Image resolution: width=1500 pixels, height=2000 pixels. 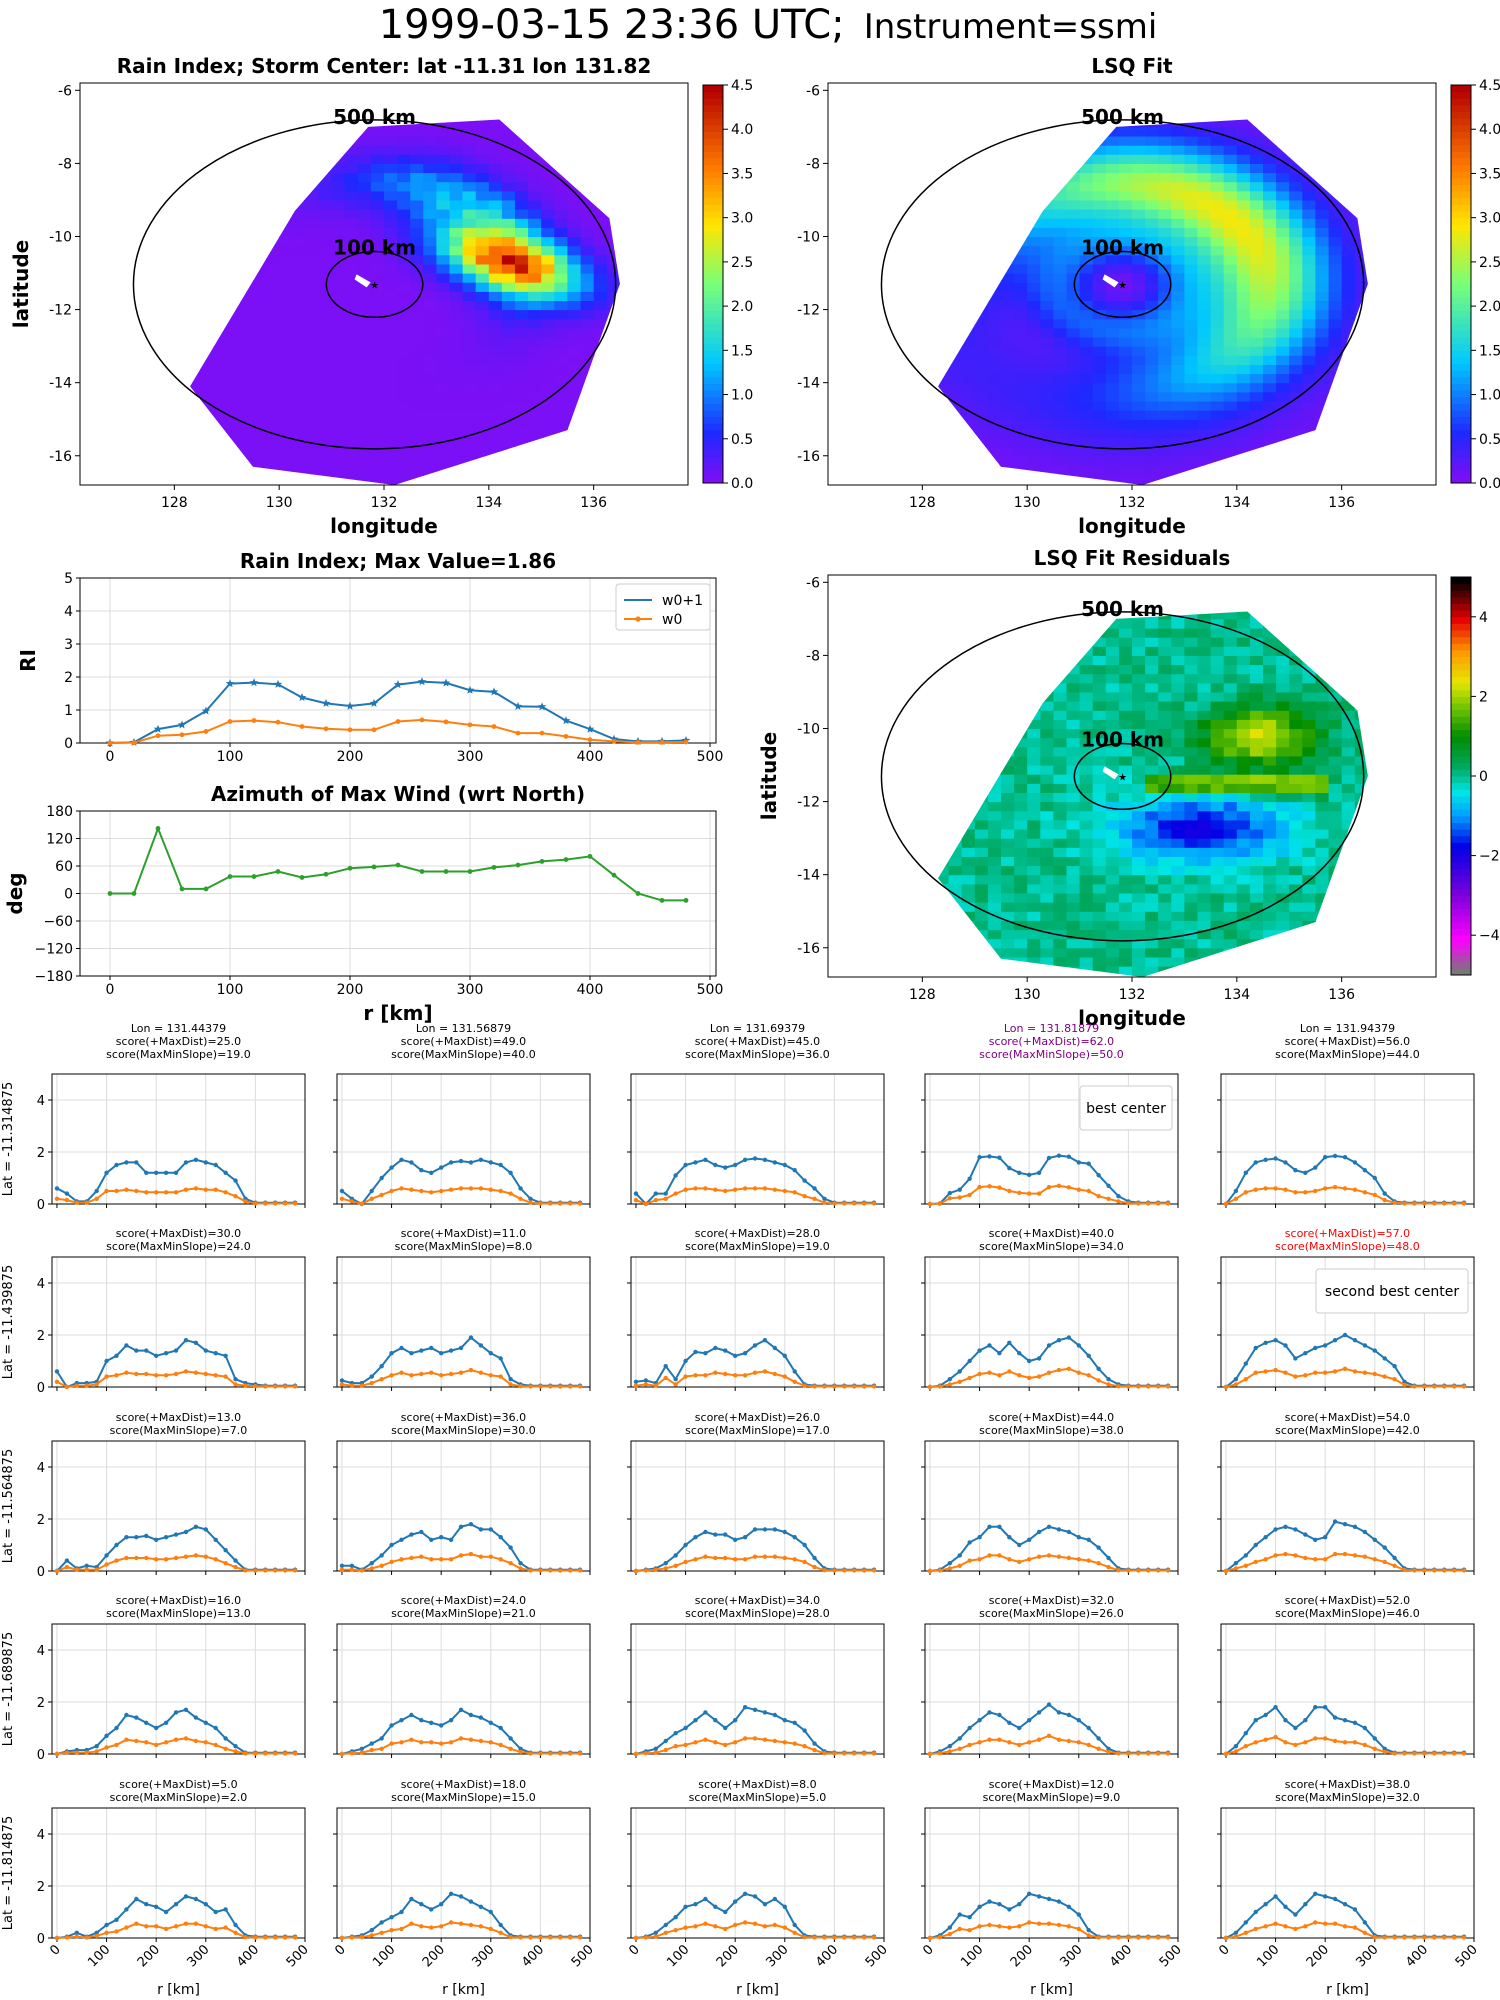 What do you see at coordinates (1489, 307) in the screenshot?
I see `colorbar-tick-label: 2.0` at bounding box center [1489, 307].